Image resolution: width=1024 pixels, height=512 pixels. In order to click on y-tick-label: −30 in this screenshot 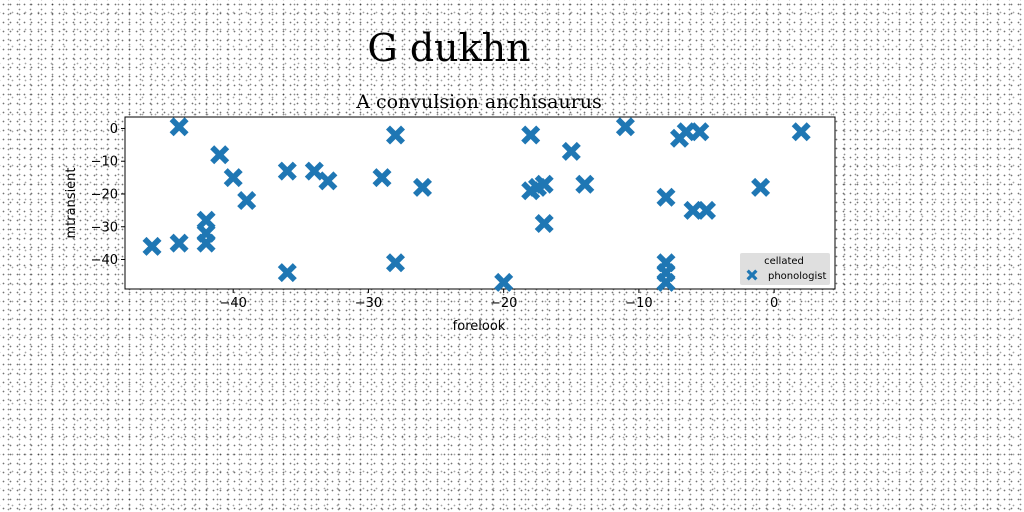, I will do `click(104, 227)`.